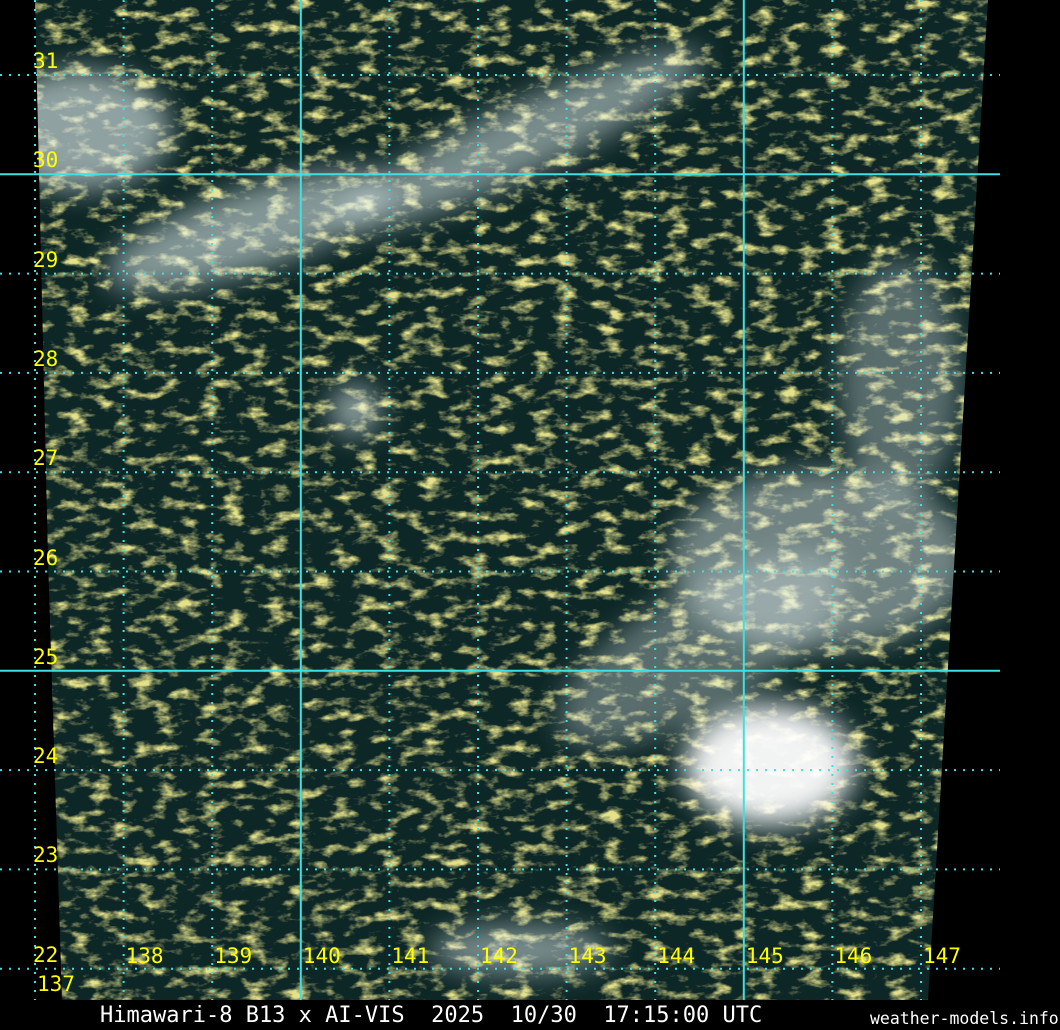  Describe the element at coordinates (46, 259) in the screenshot. I see `latitude-label: 29` at that location.